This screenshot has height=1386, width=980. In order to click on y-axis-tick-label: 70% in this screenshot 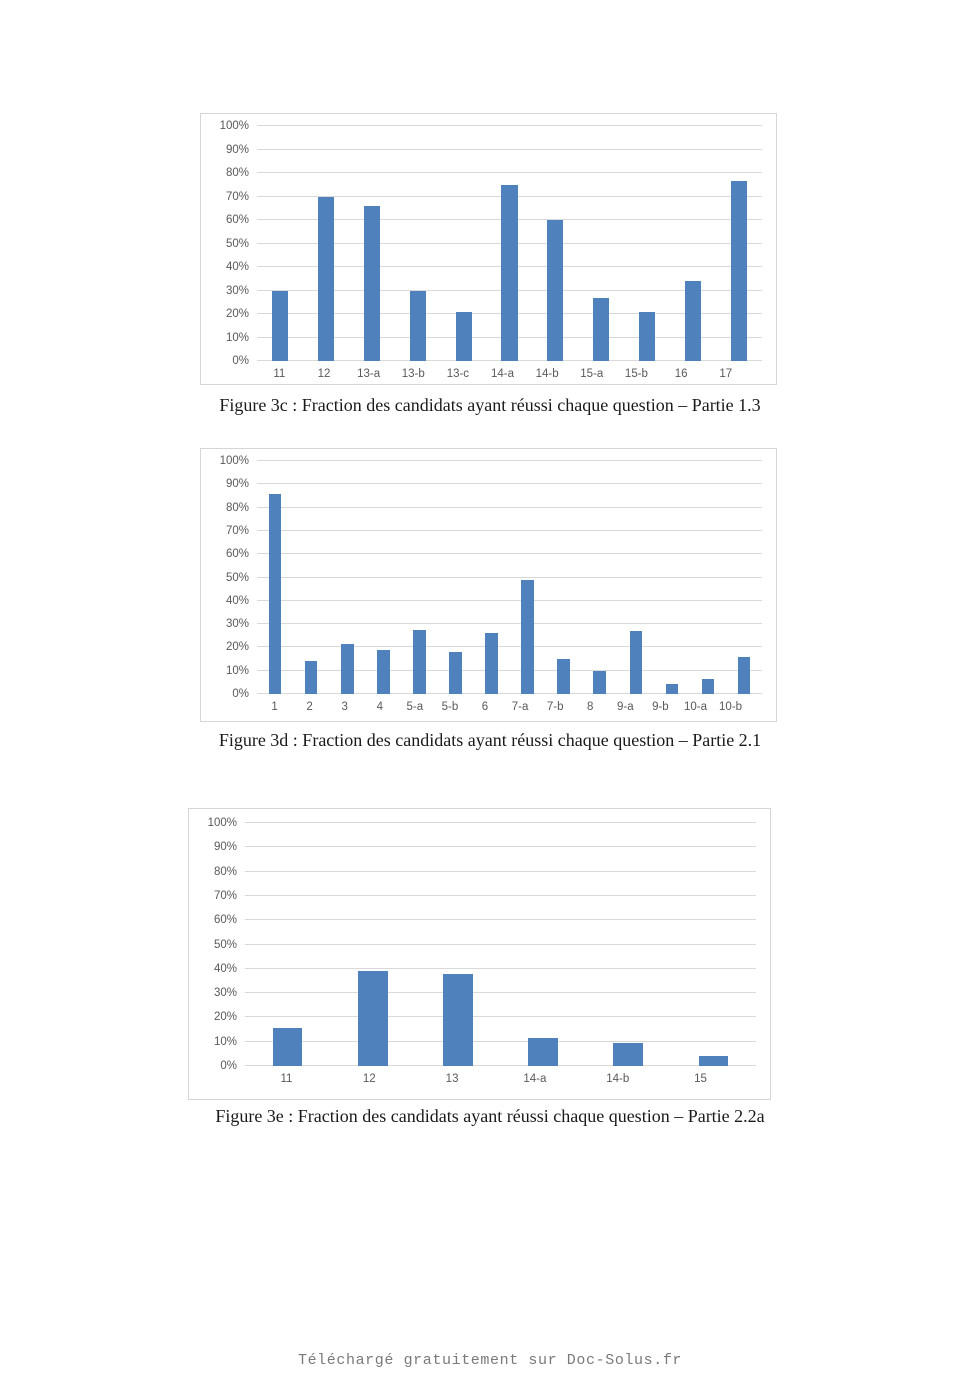, I will do `click(237, 196)`.